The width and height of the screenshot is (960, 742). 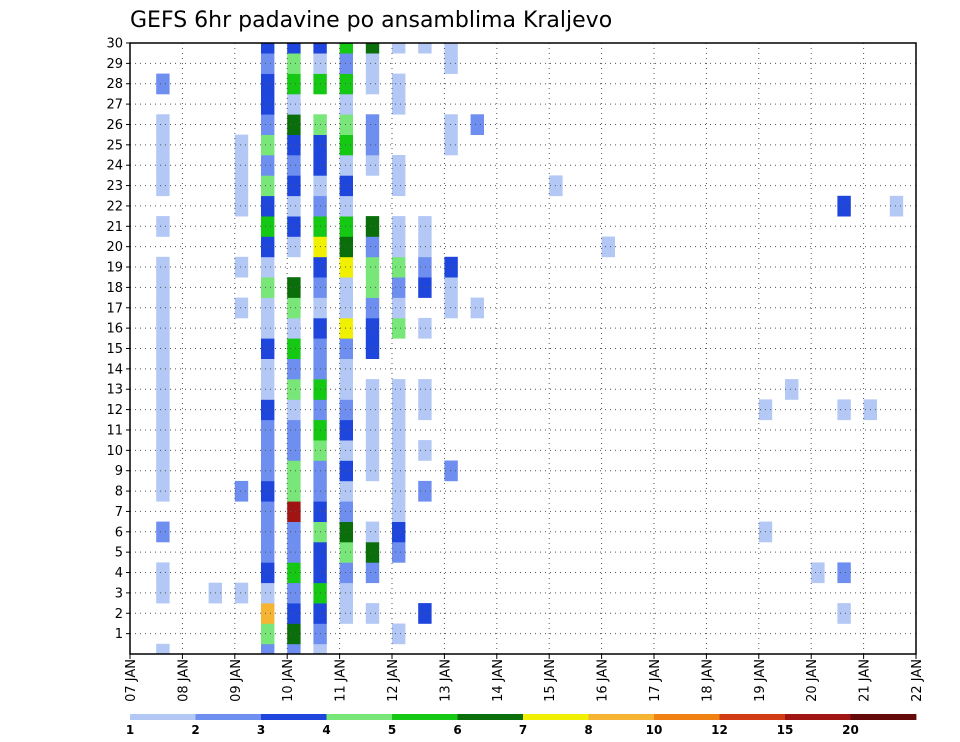 I want to click on colorbar-label: 4, so click(x=326, y=730).